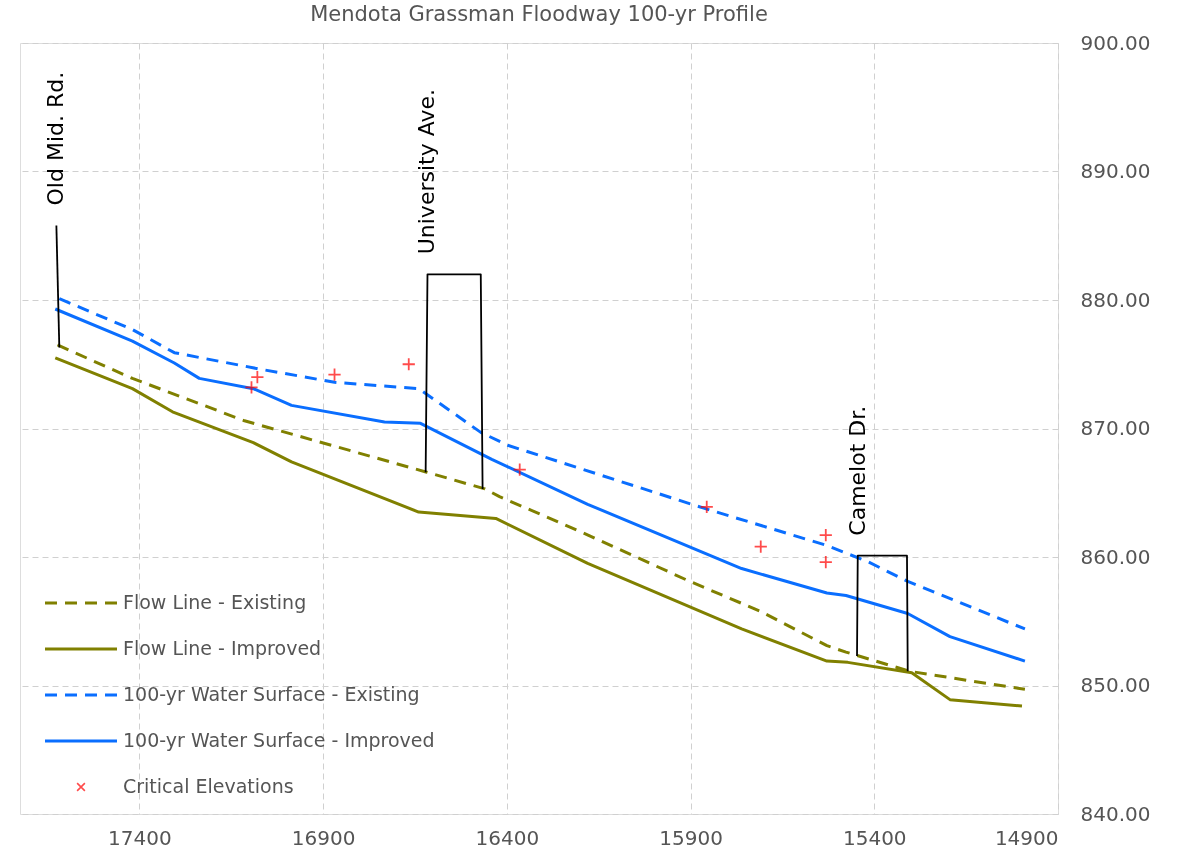  I want to click on y-tick-label: 880.00, so click(1115, 299).